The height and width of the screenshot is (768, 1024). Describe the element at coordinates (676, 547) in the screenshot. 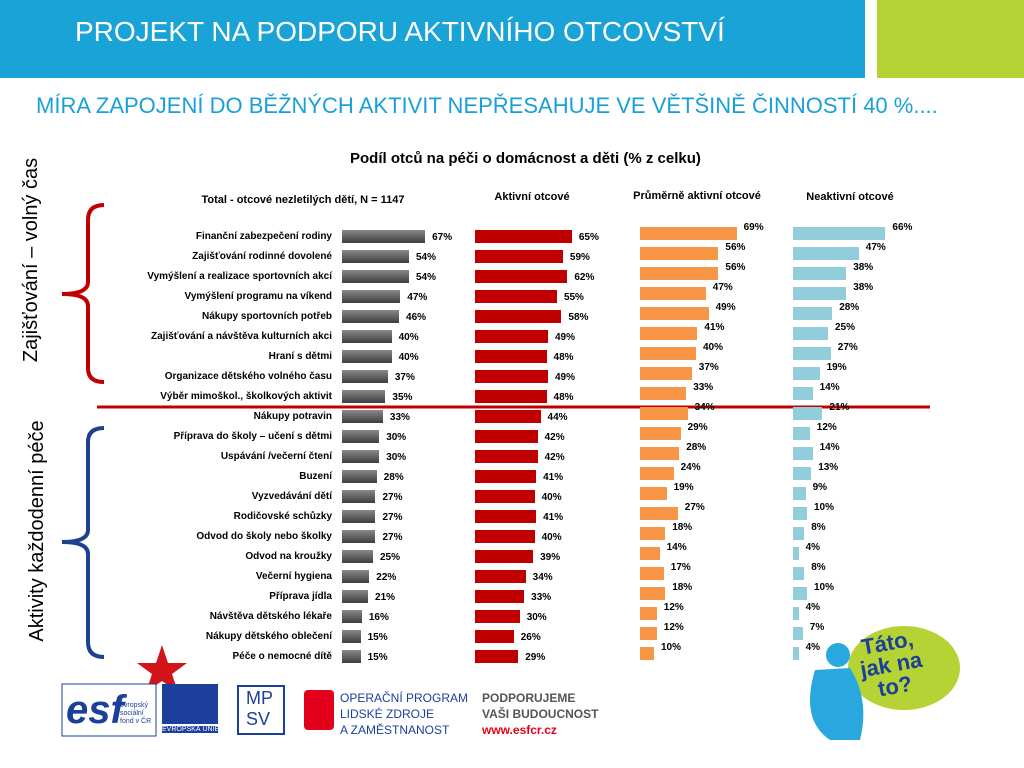

I see `value-label: 14%` at that location.